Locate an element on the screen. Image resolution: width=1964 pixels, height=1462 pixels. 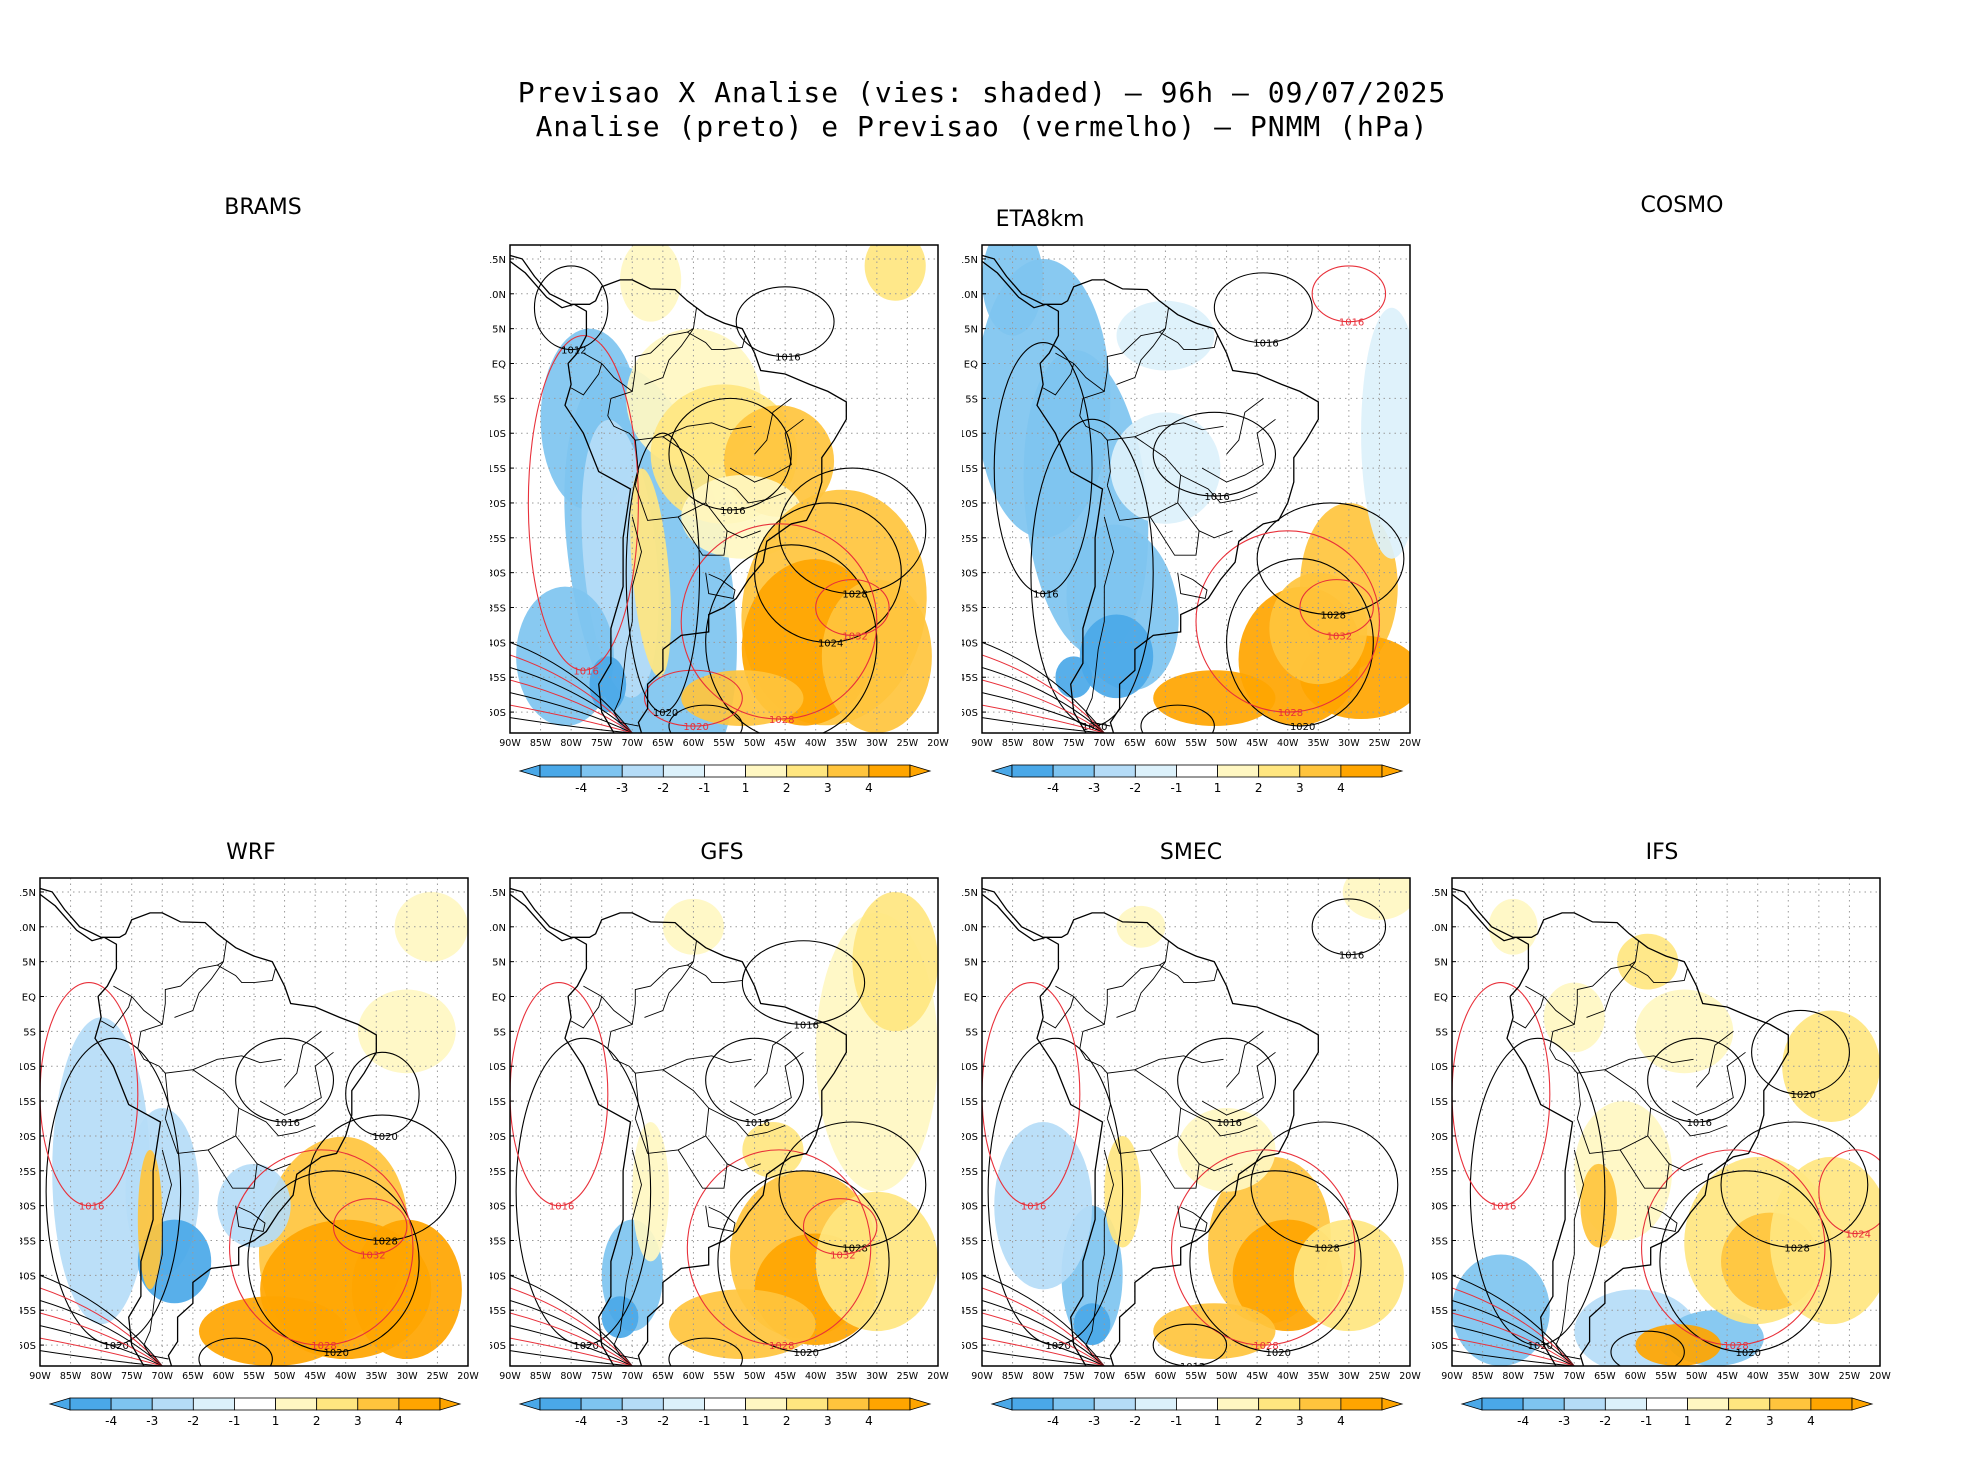
longitude-tick-label: 80W is located at coordinates (571, 1376).